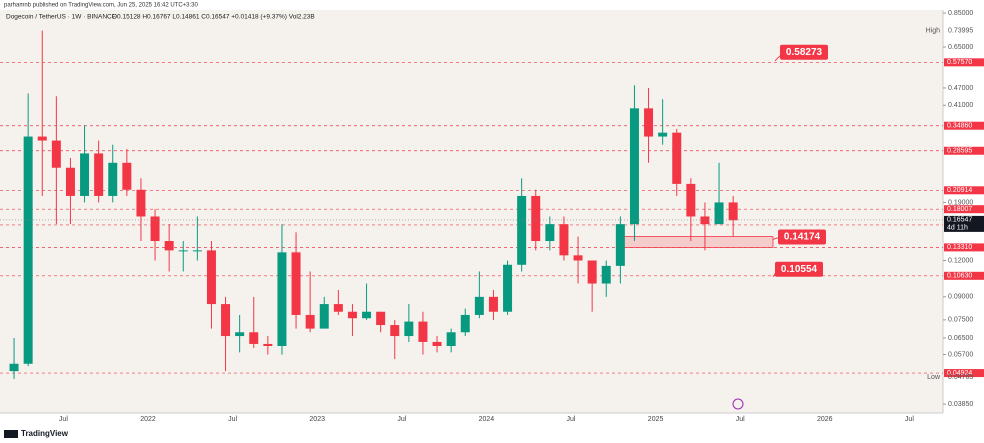  What do you see at coordinates (656, 419) in the screenshot?
I see `x-tick-label: 2025` at bounding box center [656, 419].